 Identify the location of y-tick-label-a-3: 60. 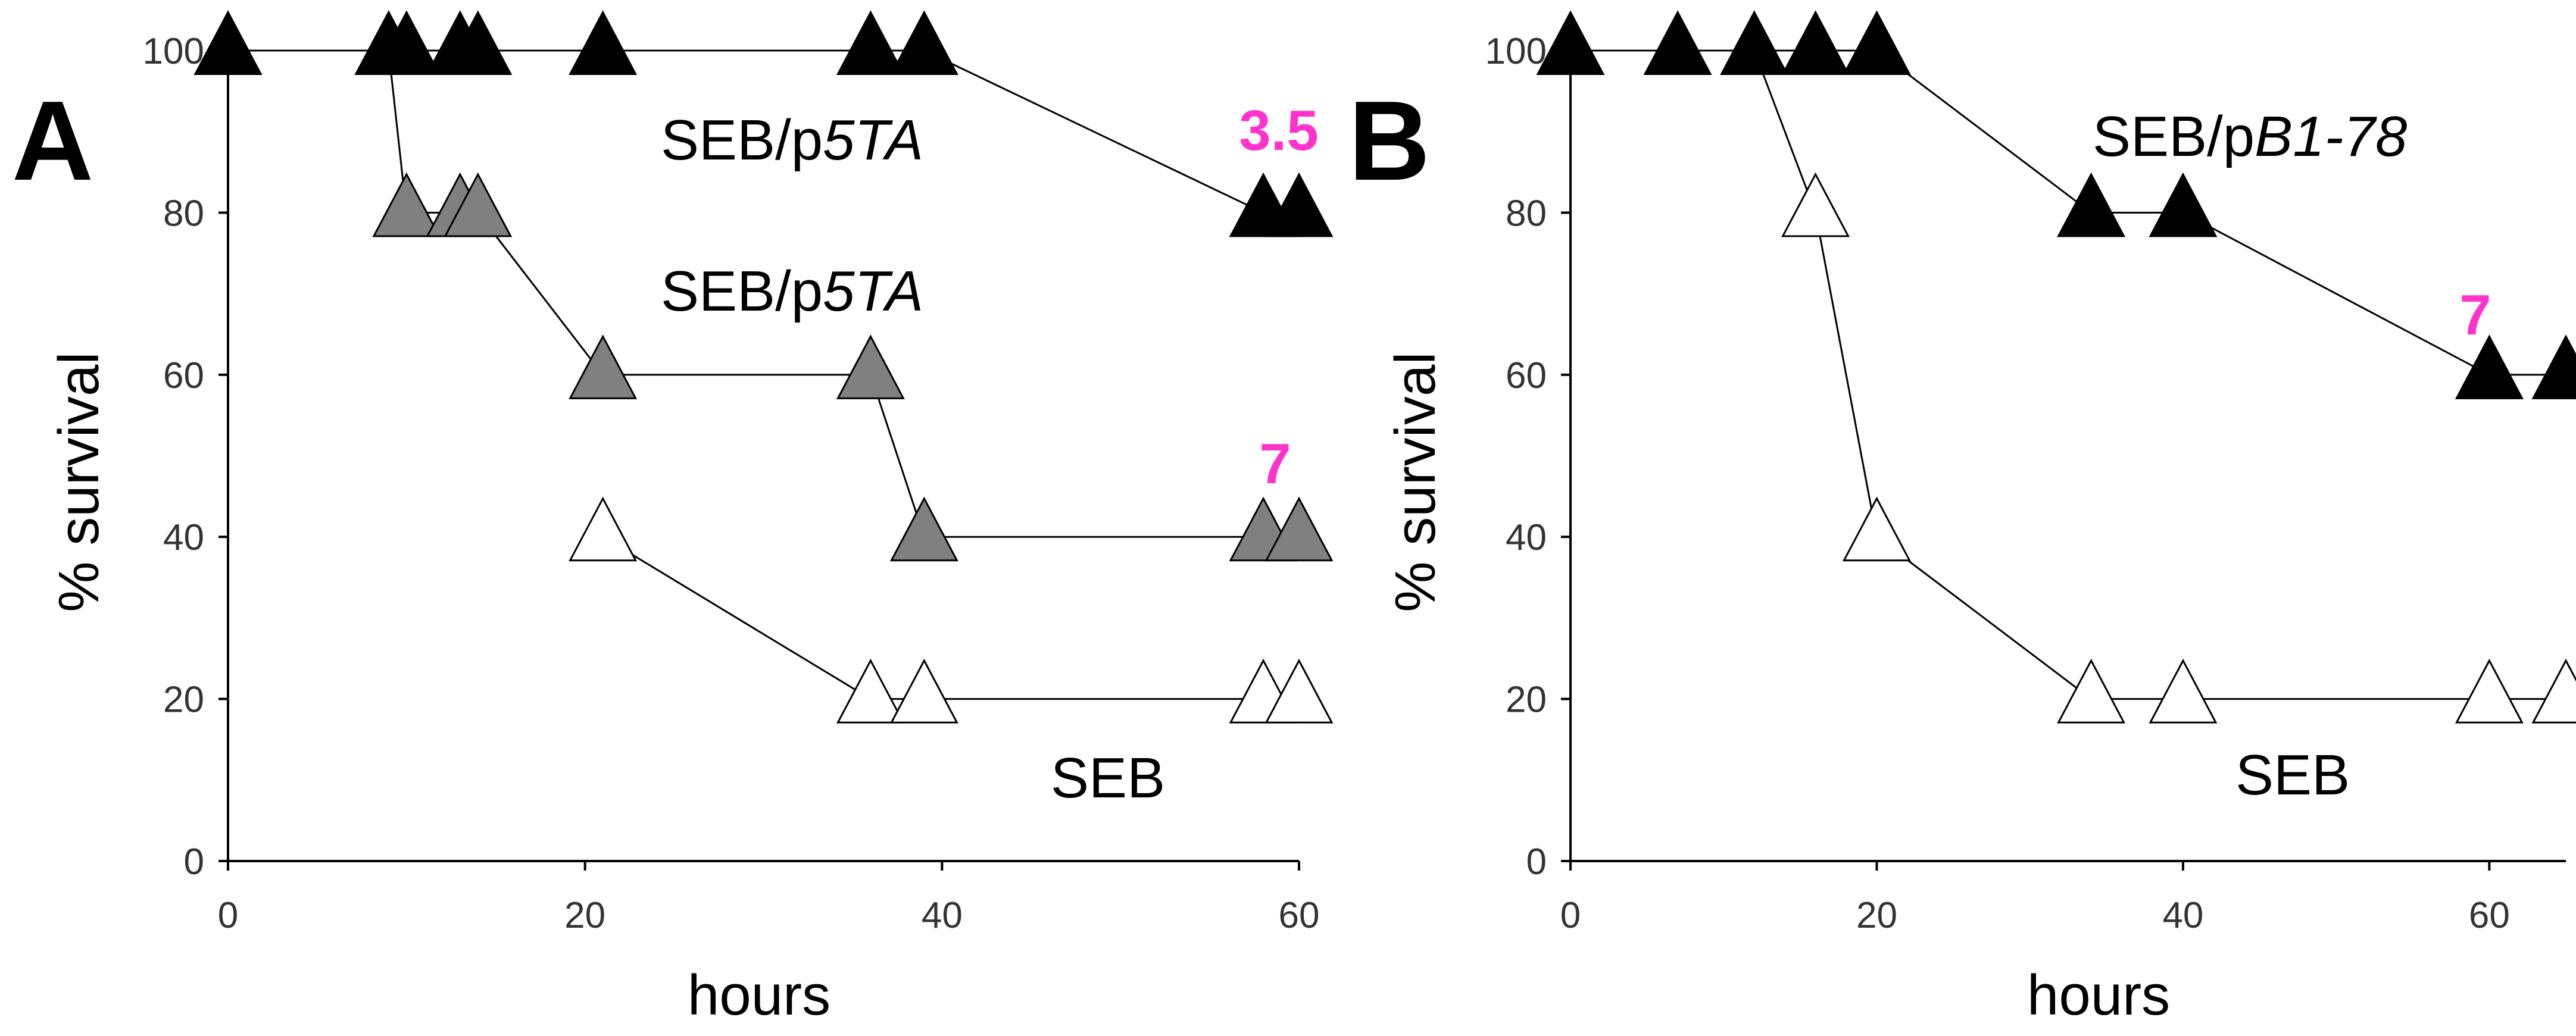
(183, 375).